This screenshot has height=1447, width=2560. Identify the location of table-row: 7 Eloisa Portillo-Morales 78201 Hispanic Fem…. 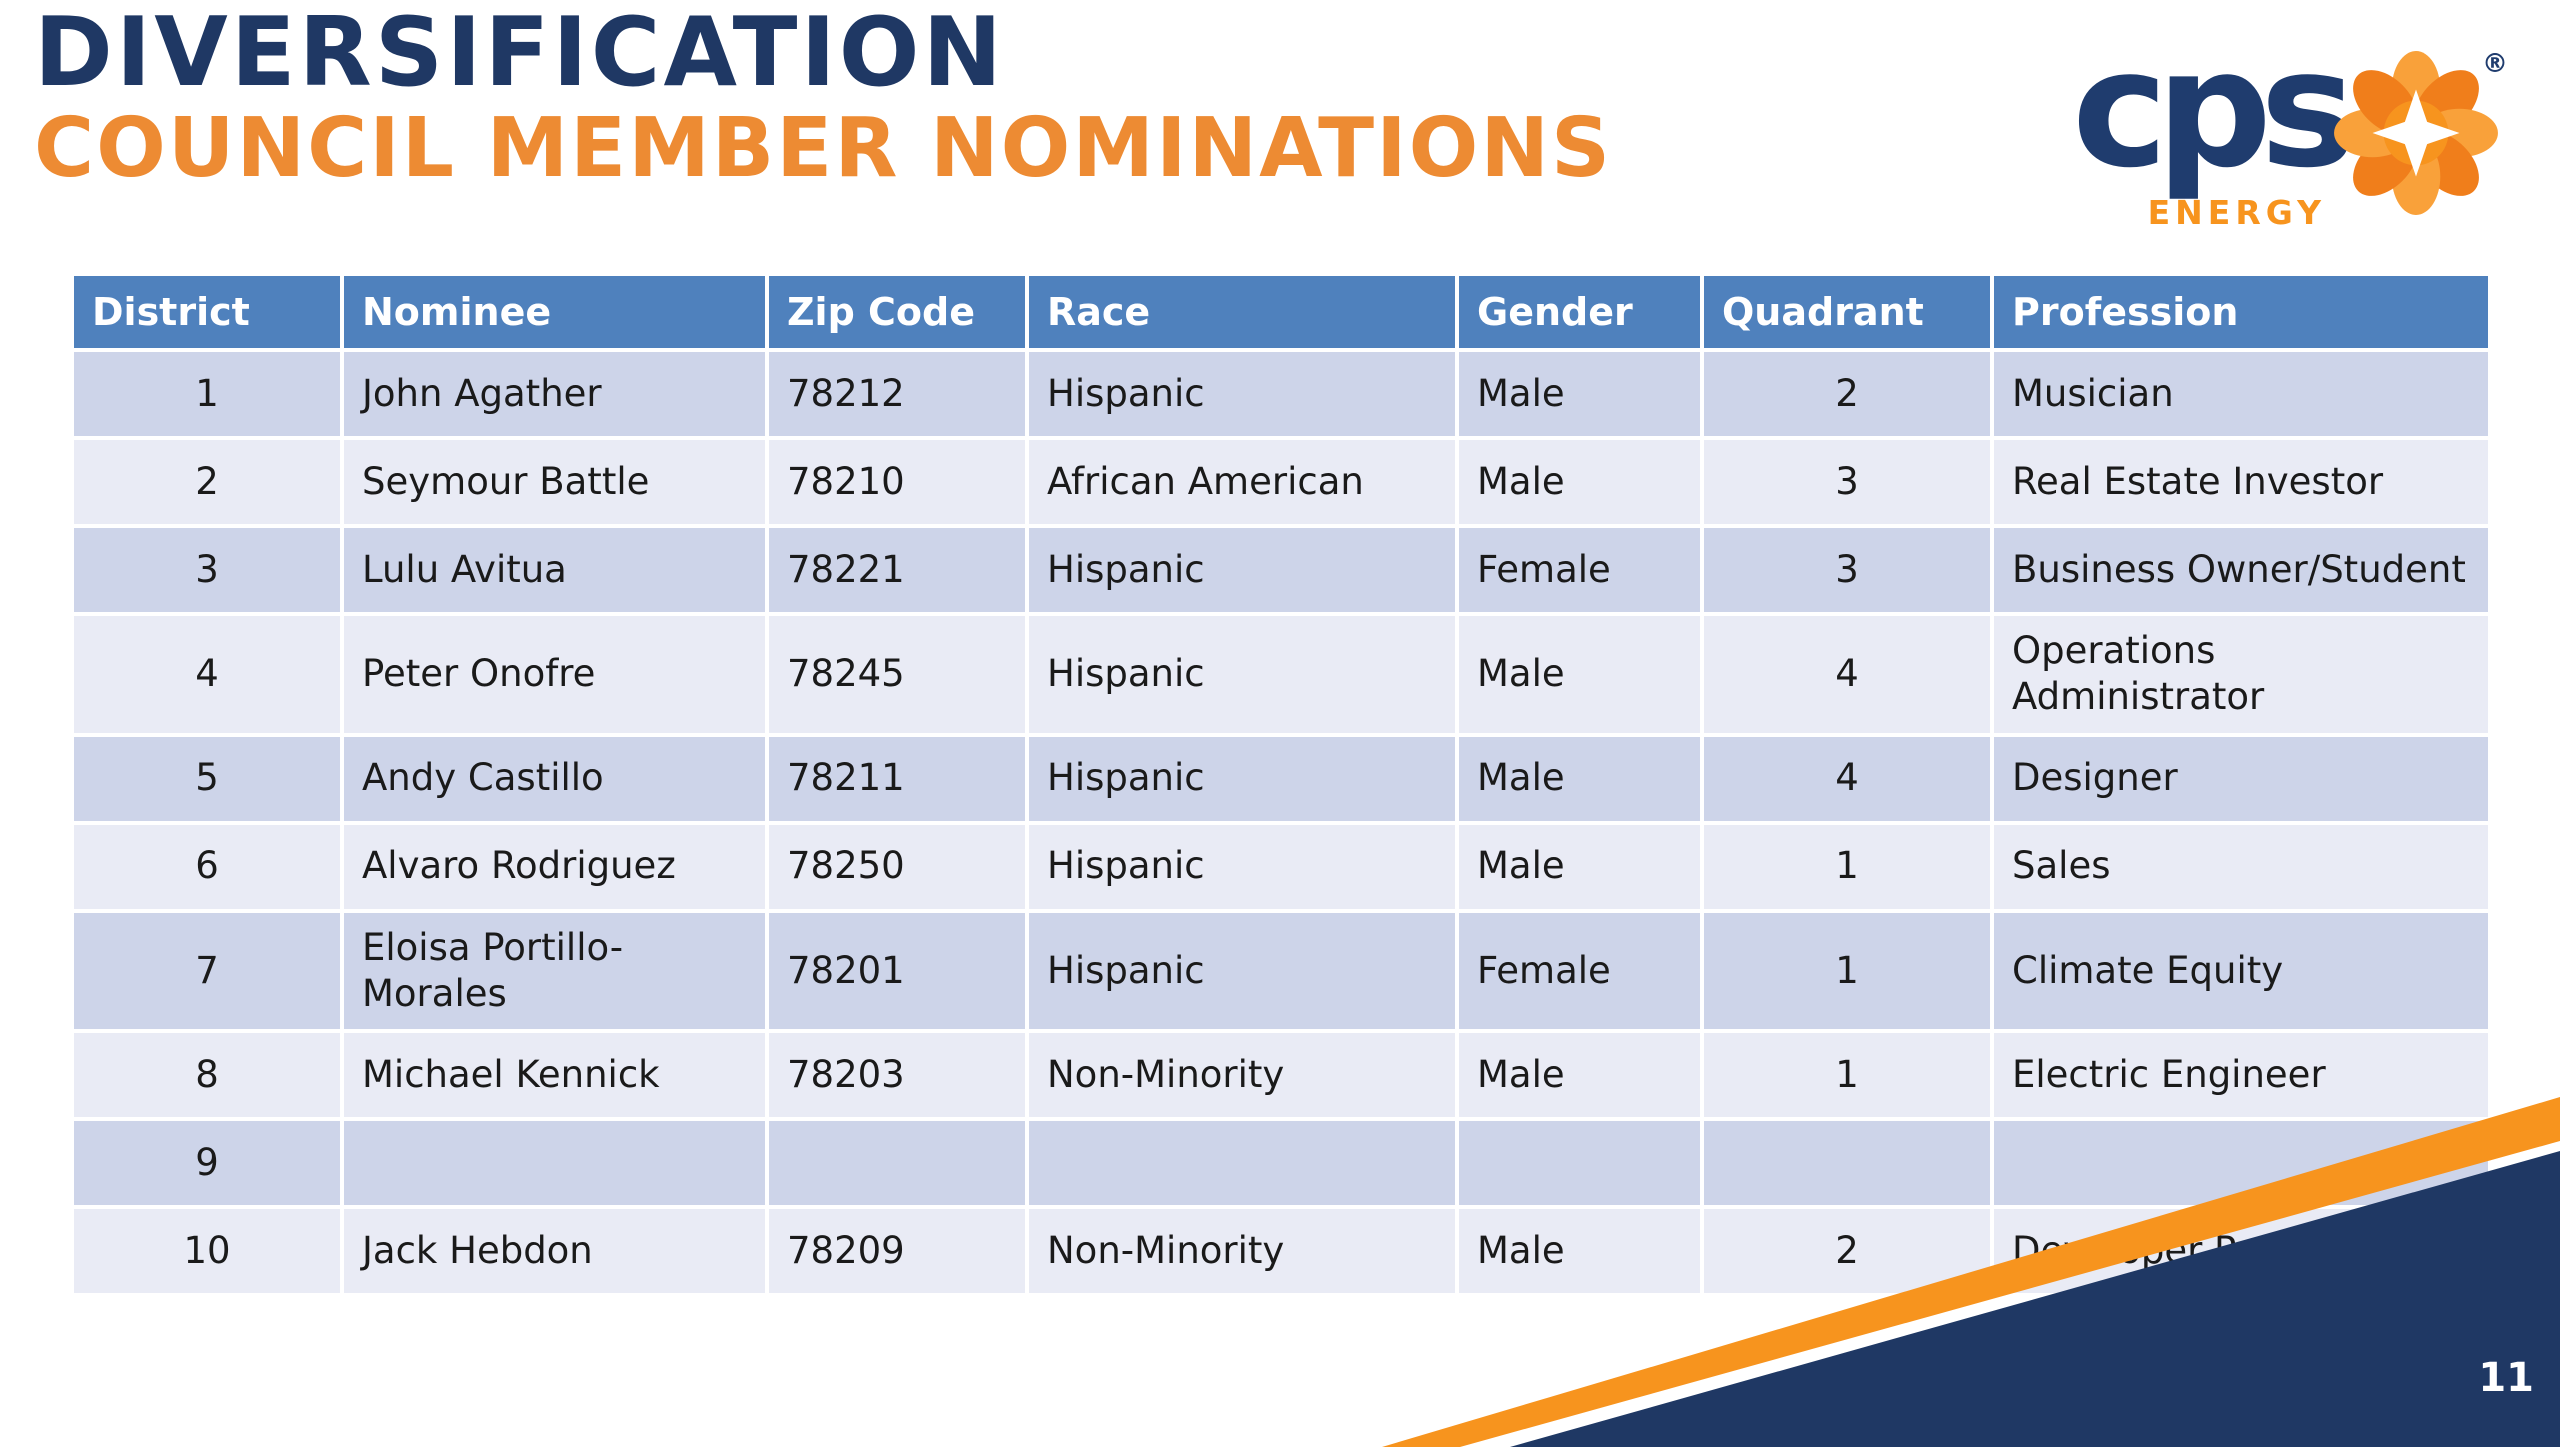
(1281, 970).